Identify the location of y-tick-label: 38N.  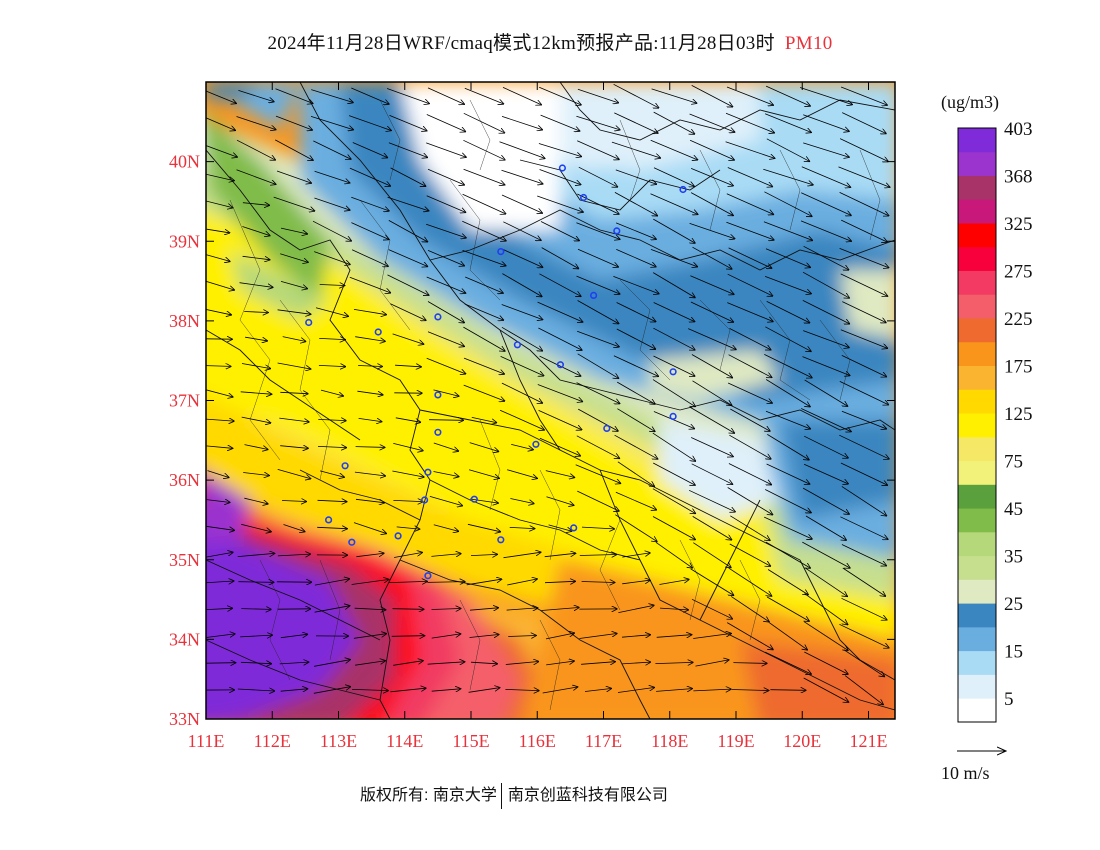
(184, 321).